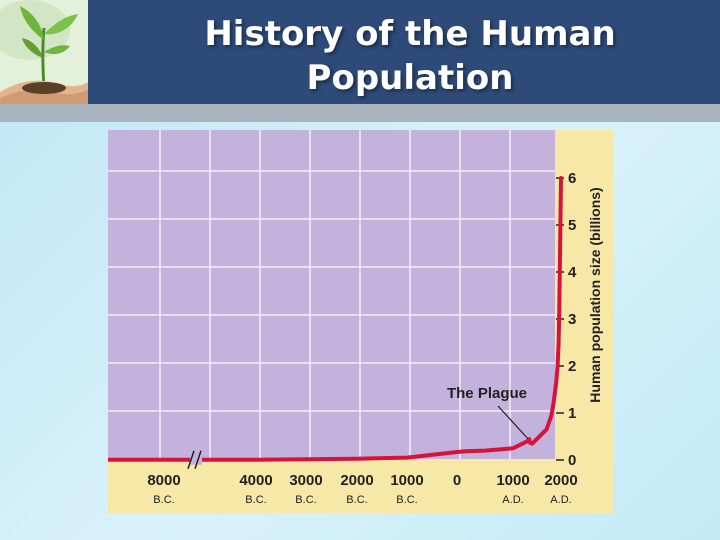 The image size is (720, 540). I want to click on x-tick-label: 0, so click(457, 480).